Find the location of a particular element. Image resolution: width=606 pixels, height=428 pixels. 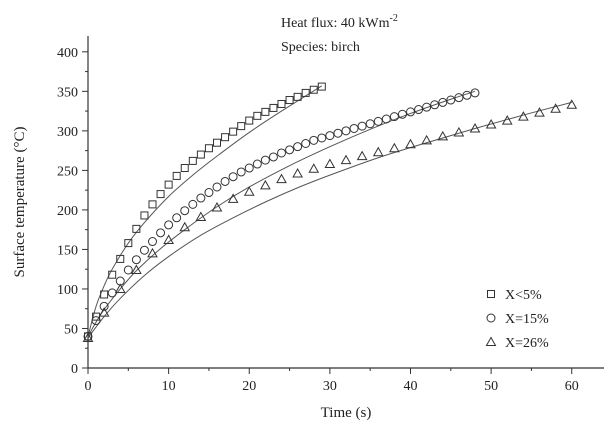

y-tick-label: 300 is located at coordinates (67, 132).